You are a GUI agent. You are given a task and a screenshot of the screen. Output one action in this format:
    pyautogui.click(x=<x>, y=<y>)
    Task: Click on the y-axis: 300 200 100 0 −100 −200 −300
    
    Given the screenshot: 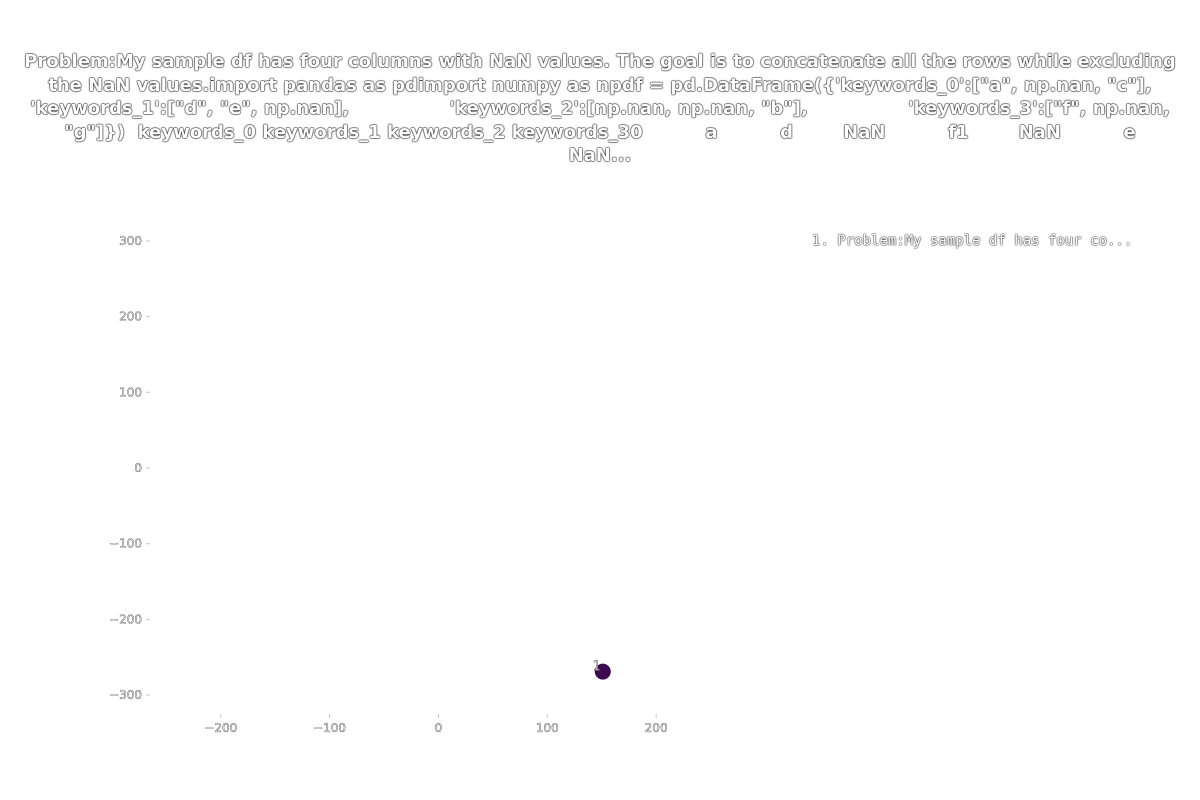 What is the action you would take?
    pyautogui.click(x=129, y=468)
    